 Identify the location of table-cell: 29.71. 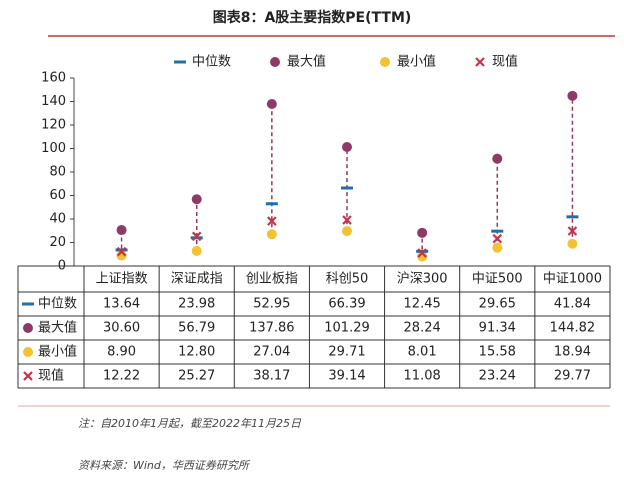
(346, 352).